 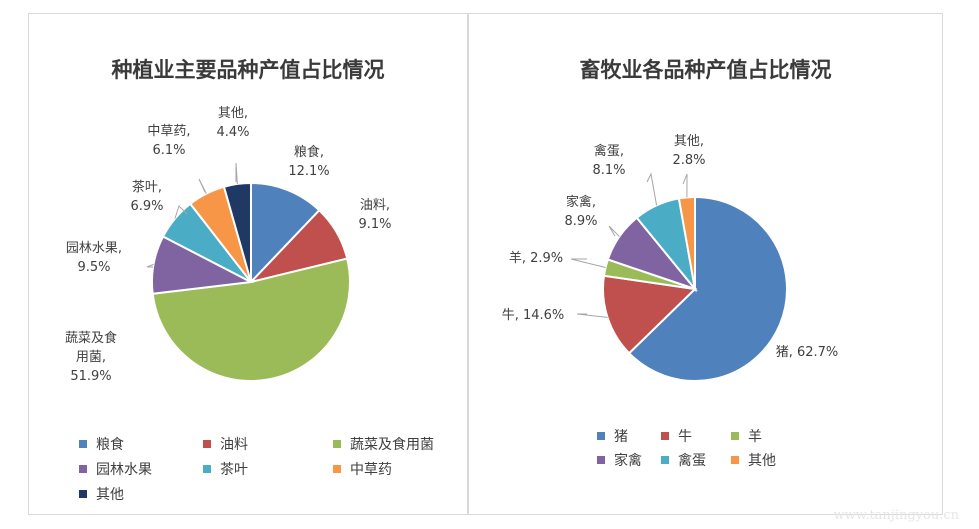 What do you see at coordinates (91, 338) in the screenshot?
I see `data-label: 蔬菜及食` at bounding box center [91, 338].